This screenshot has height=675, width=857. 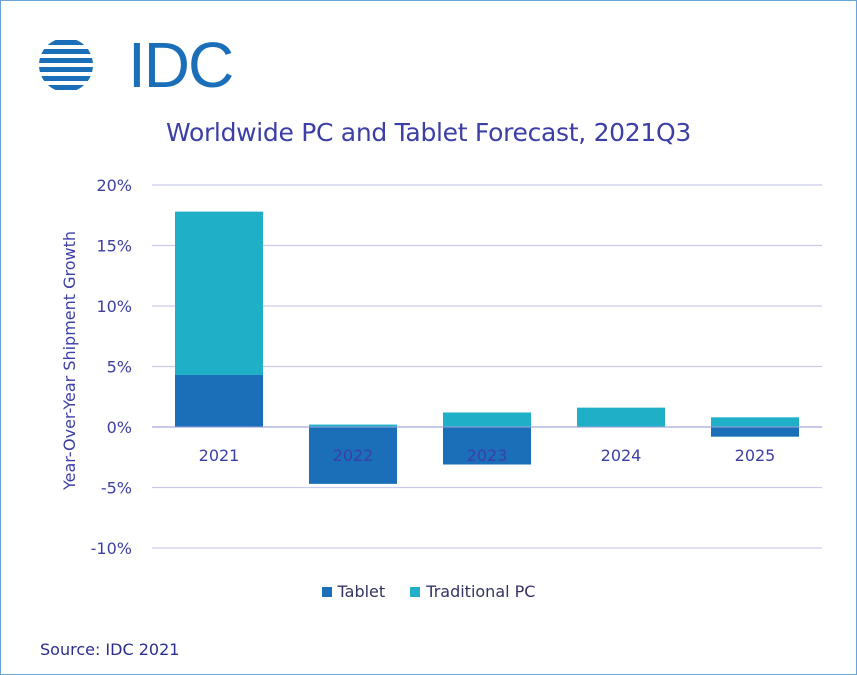 What do you see at coordinates (116, 488) in the screenshot?
I see `y-tick-label: -5%` at bounding box center [116, 488].